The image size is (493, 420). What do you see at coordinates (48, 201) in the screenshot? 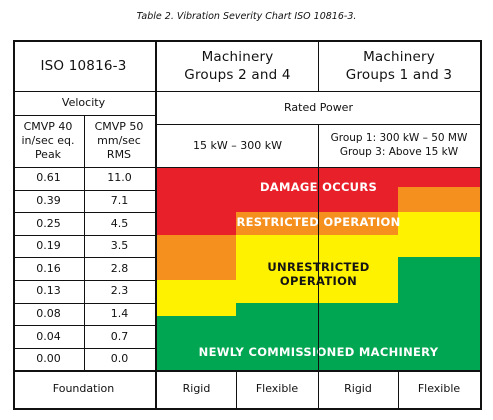
I see `peak-value: 0.39` at bounding box center [48, 201].